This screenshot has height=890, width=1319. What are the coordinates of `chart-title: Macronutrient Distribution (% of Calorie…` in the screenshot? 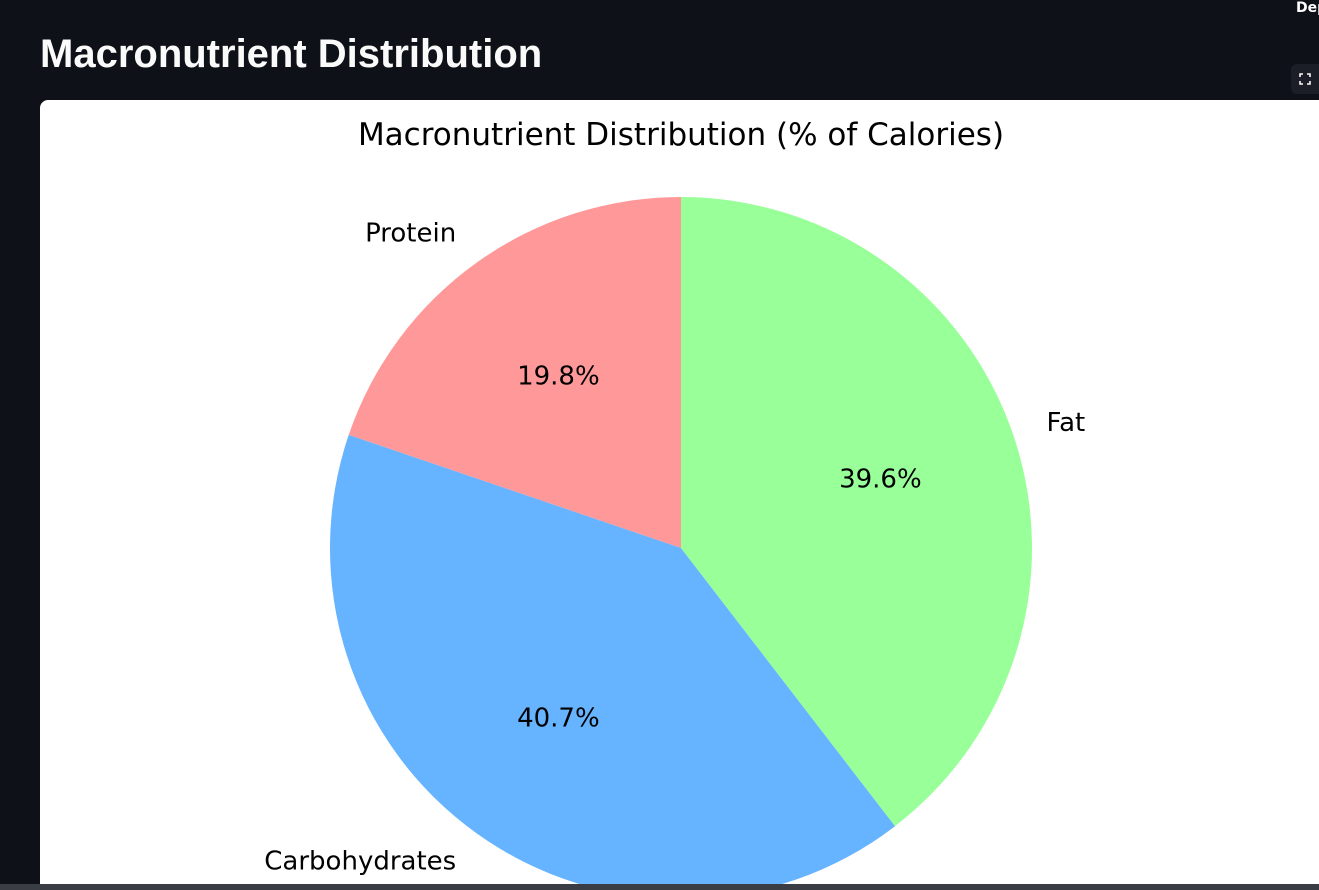 It's located at (681, 135).